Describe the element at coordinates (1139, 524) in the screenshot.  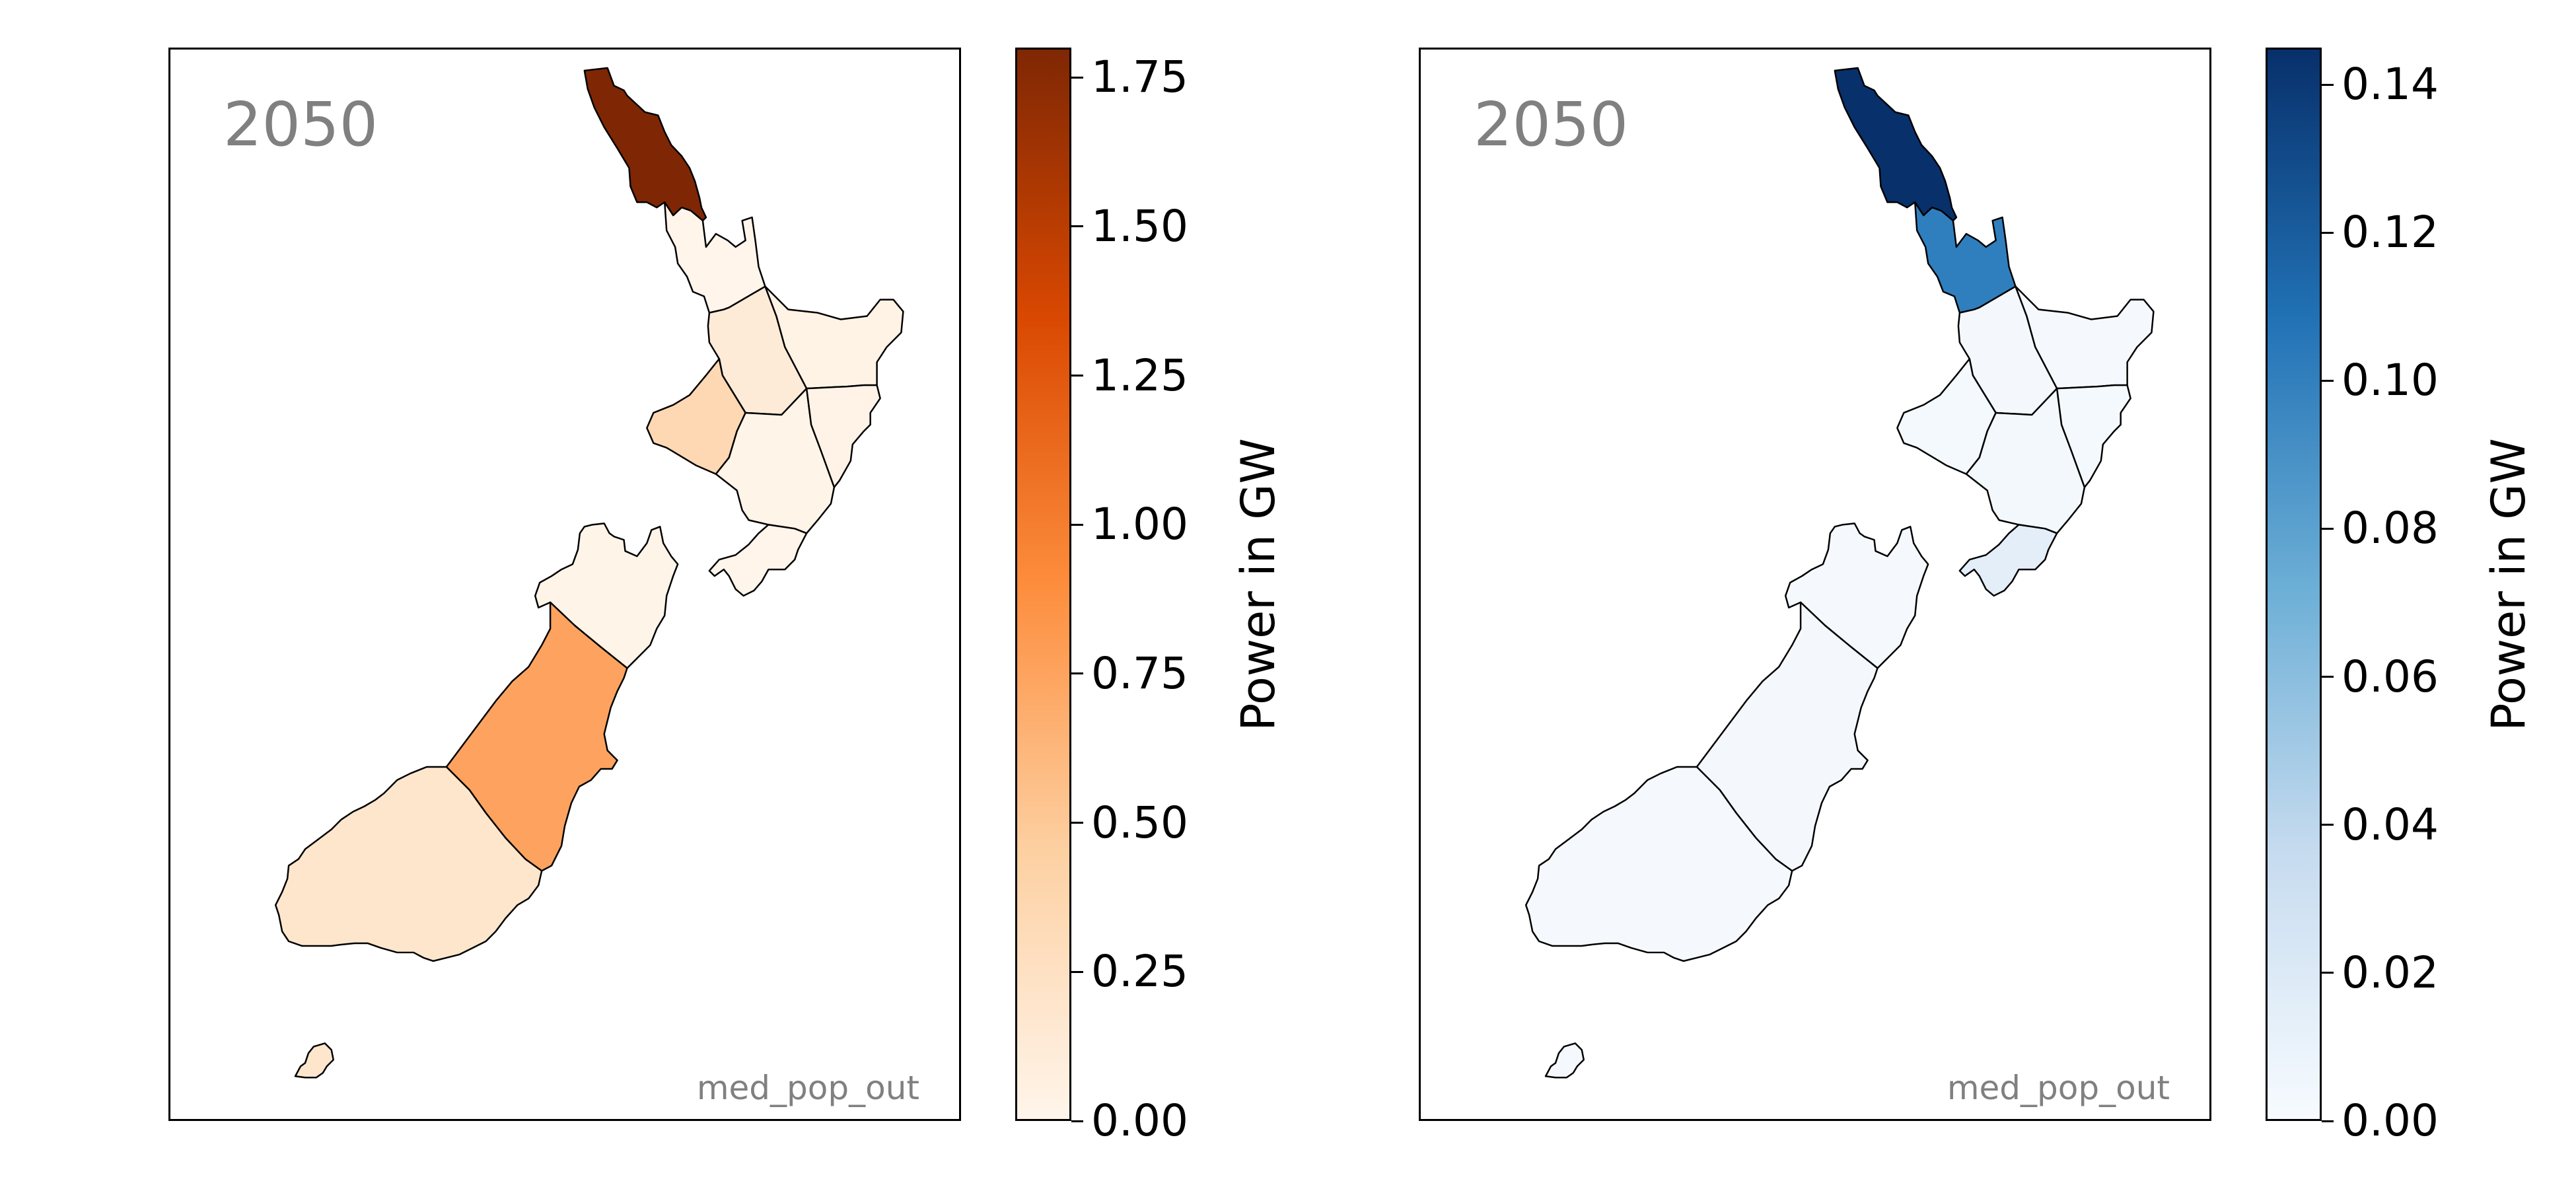
I see `tick-label: 1.00` at that location.